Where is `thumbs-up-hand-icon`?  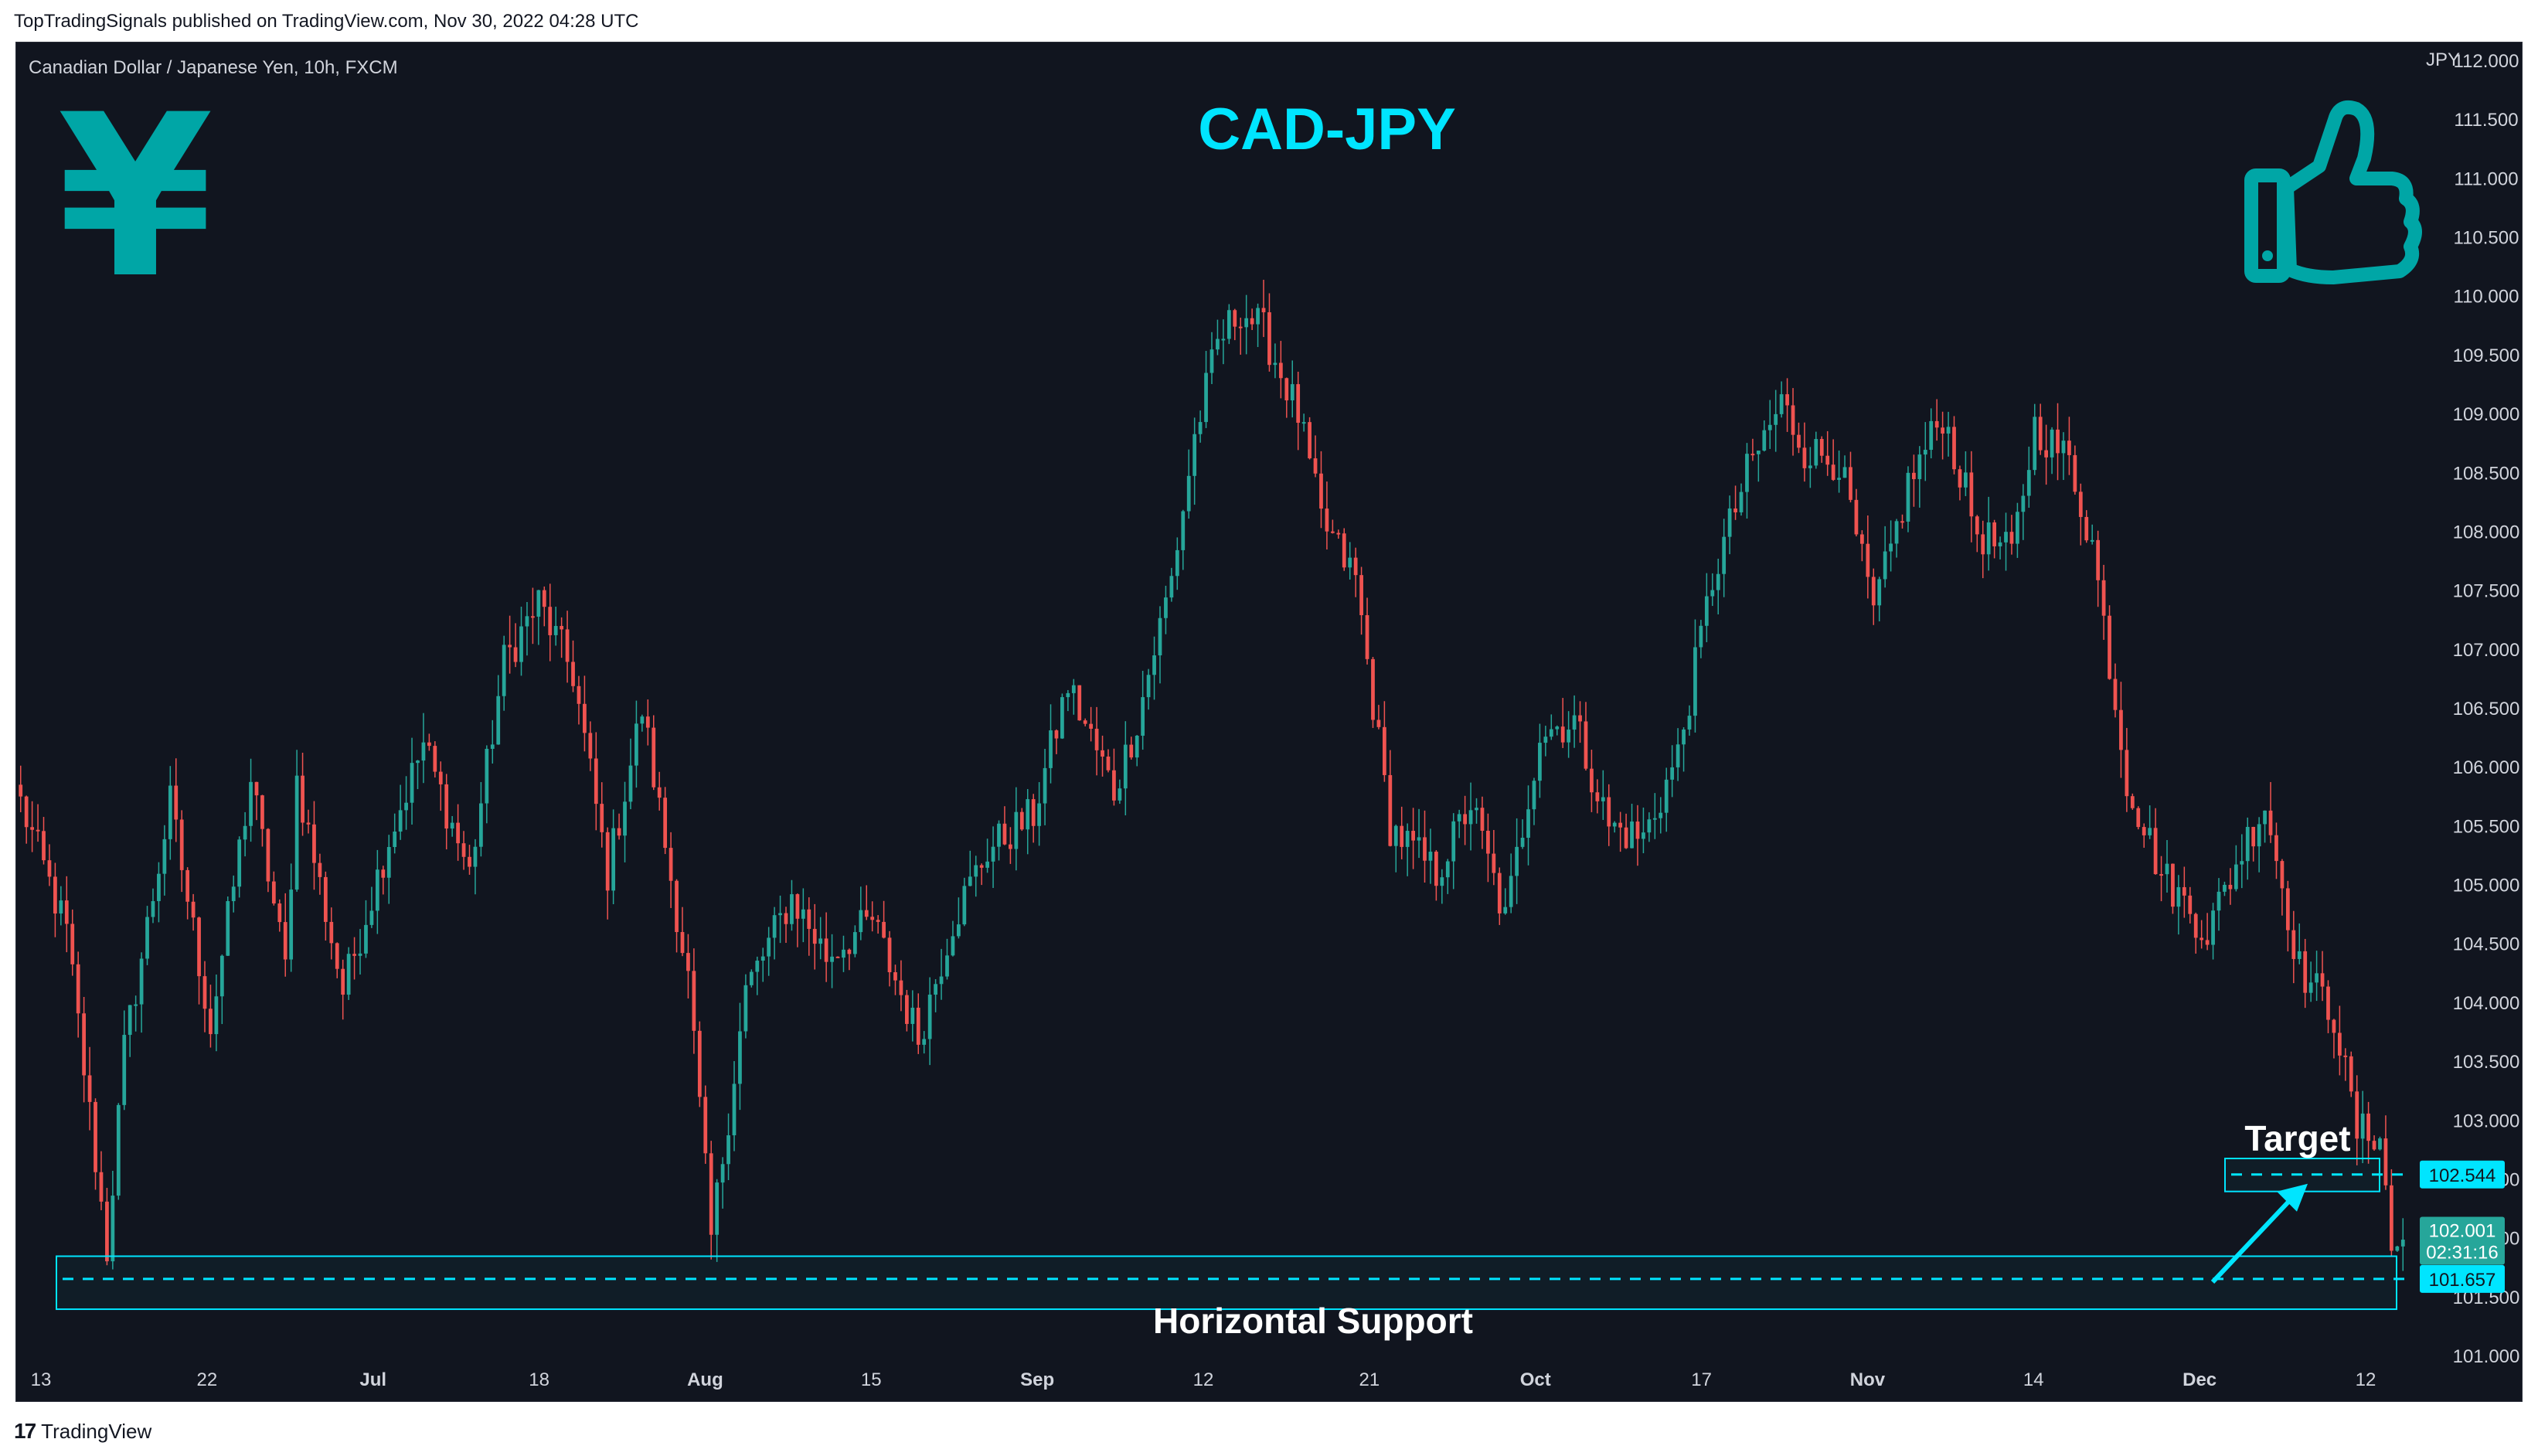 thumbs-up-hand-icon is located at coordinates (2351, 192).